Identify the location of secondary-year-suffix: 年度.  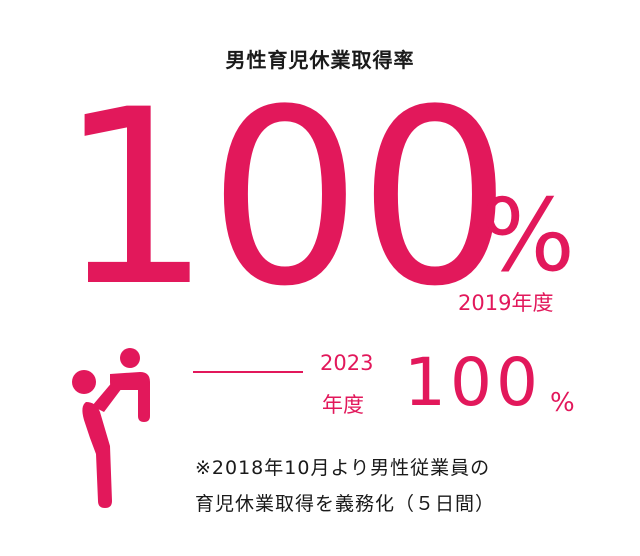
(343, 405).